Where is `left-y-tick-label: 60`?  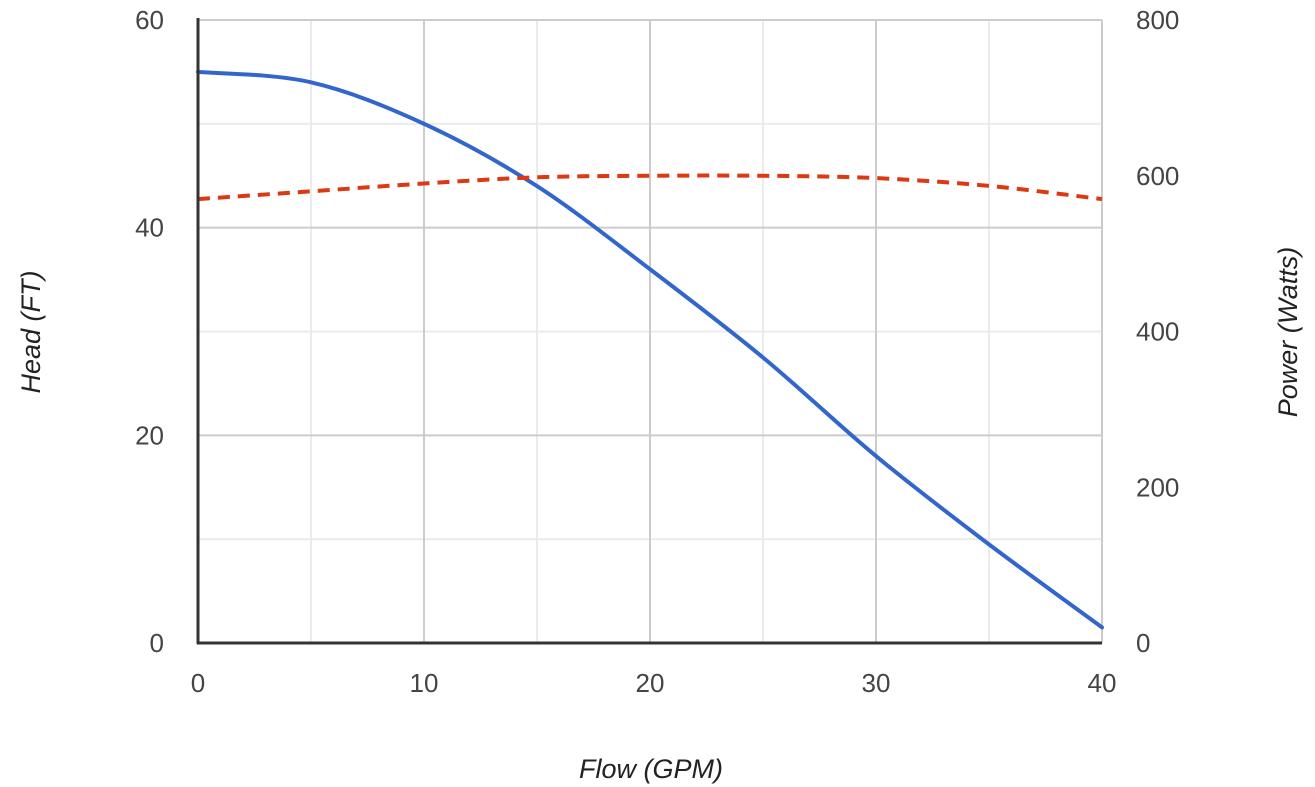
left-y-tick-label: 60 is located at coordinates (149, 20).